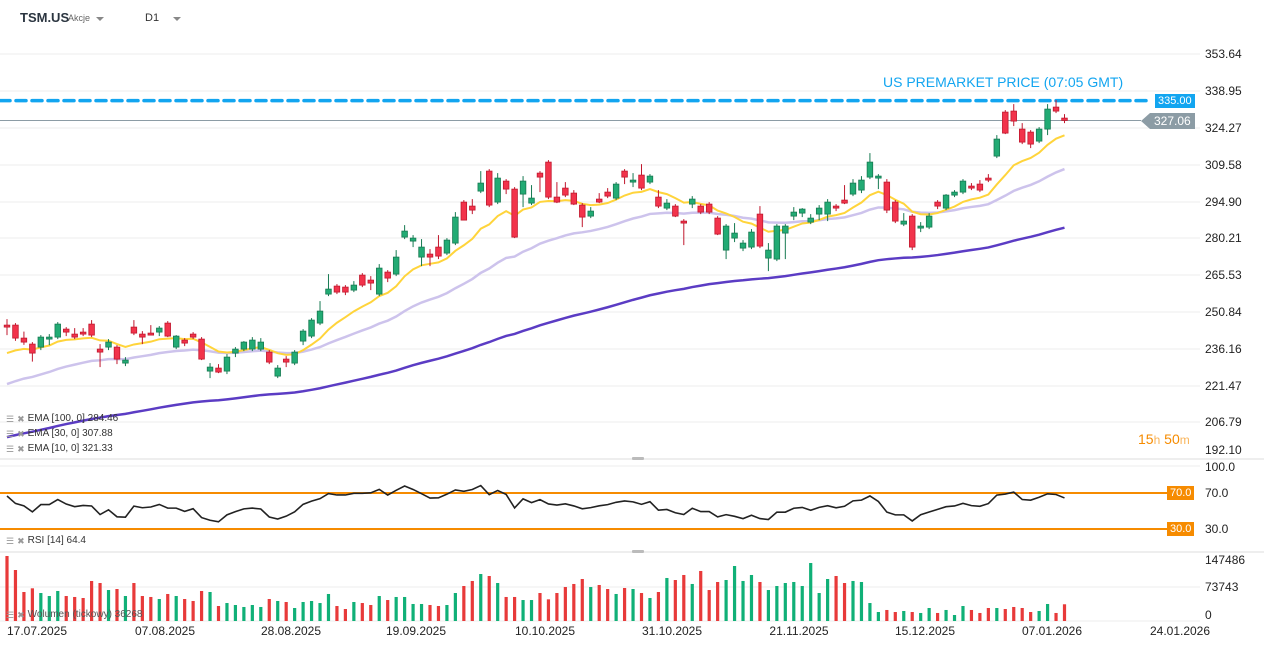 This screenshot has width=1264, height=647. I want to click on timeframe-selector: D1, so click(152, 18).